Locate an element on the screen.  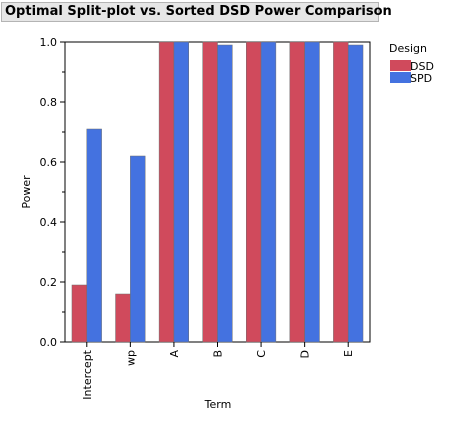
x-tick-label: D is located at coordinates (305, 354).